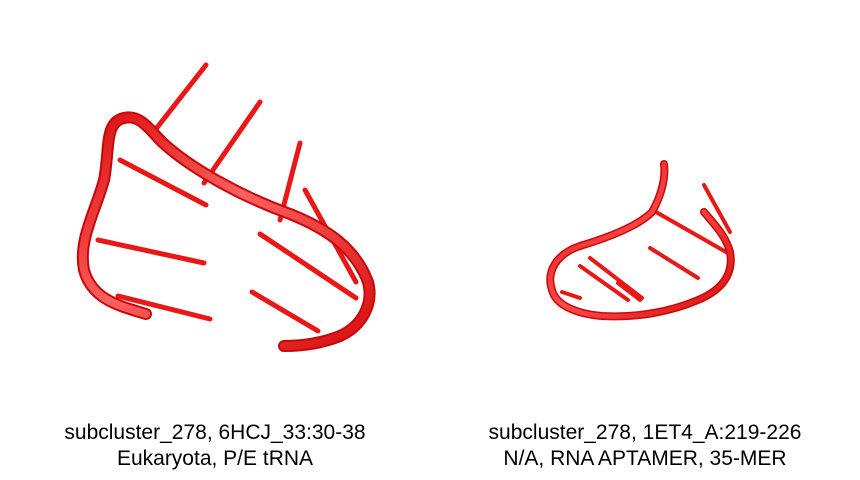 The height and width of the screenshot is (480, 860). Describe the element at coordinates (645, 458) in the screenshot. I see `caption-right-line2: N/A, RNA APTAMER, 35-MER` at that location.